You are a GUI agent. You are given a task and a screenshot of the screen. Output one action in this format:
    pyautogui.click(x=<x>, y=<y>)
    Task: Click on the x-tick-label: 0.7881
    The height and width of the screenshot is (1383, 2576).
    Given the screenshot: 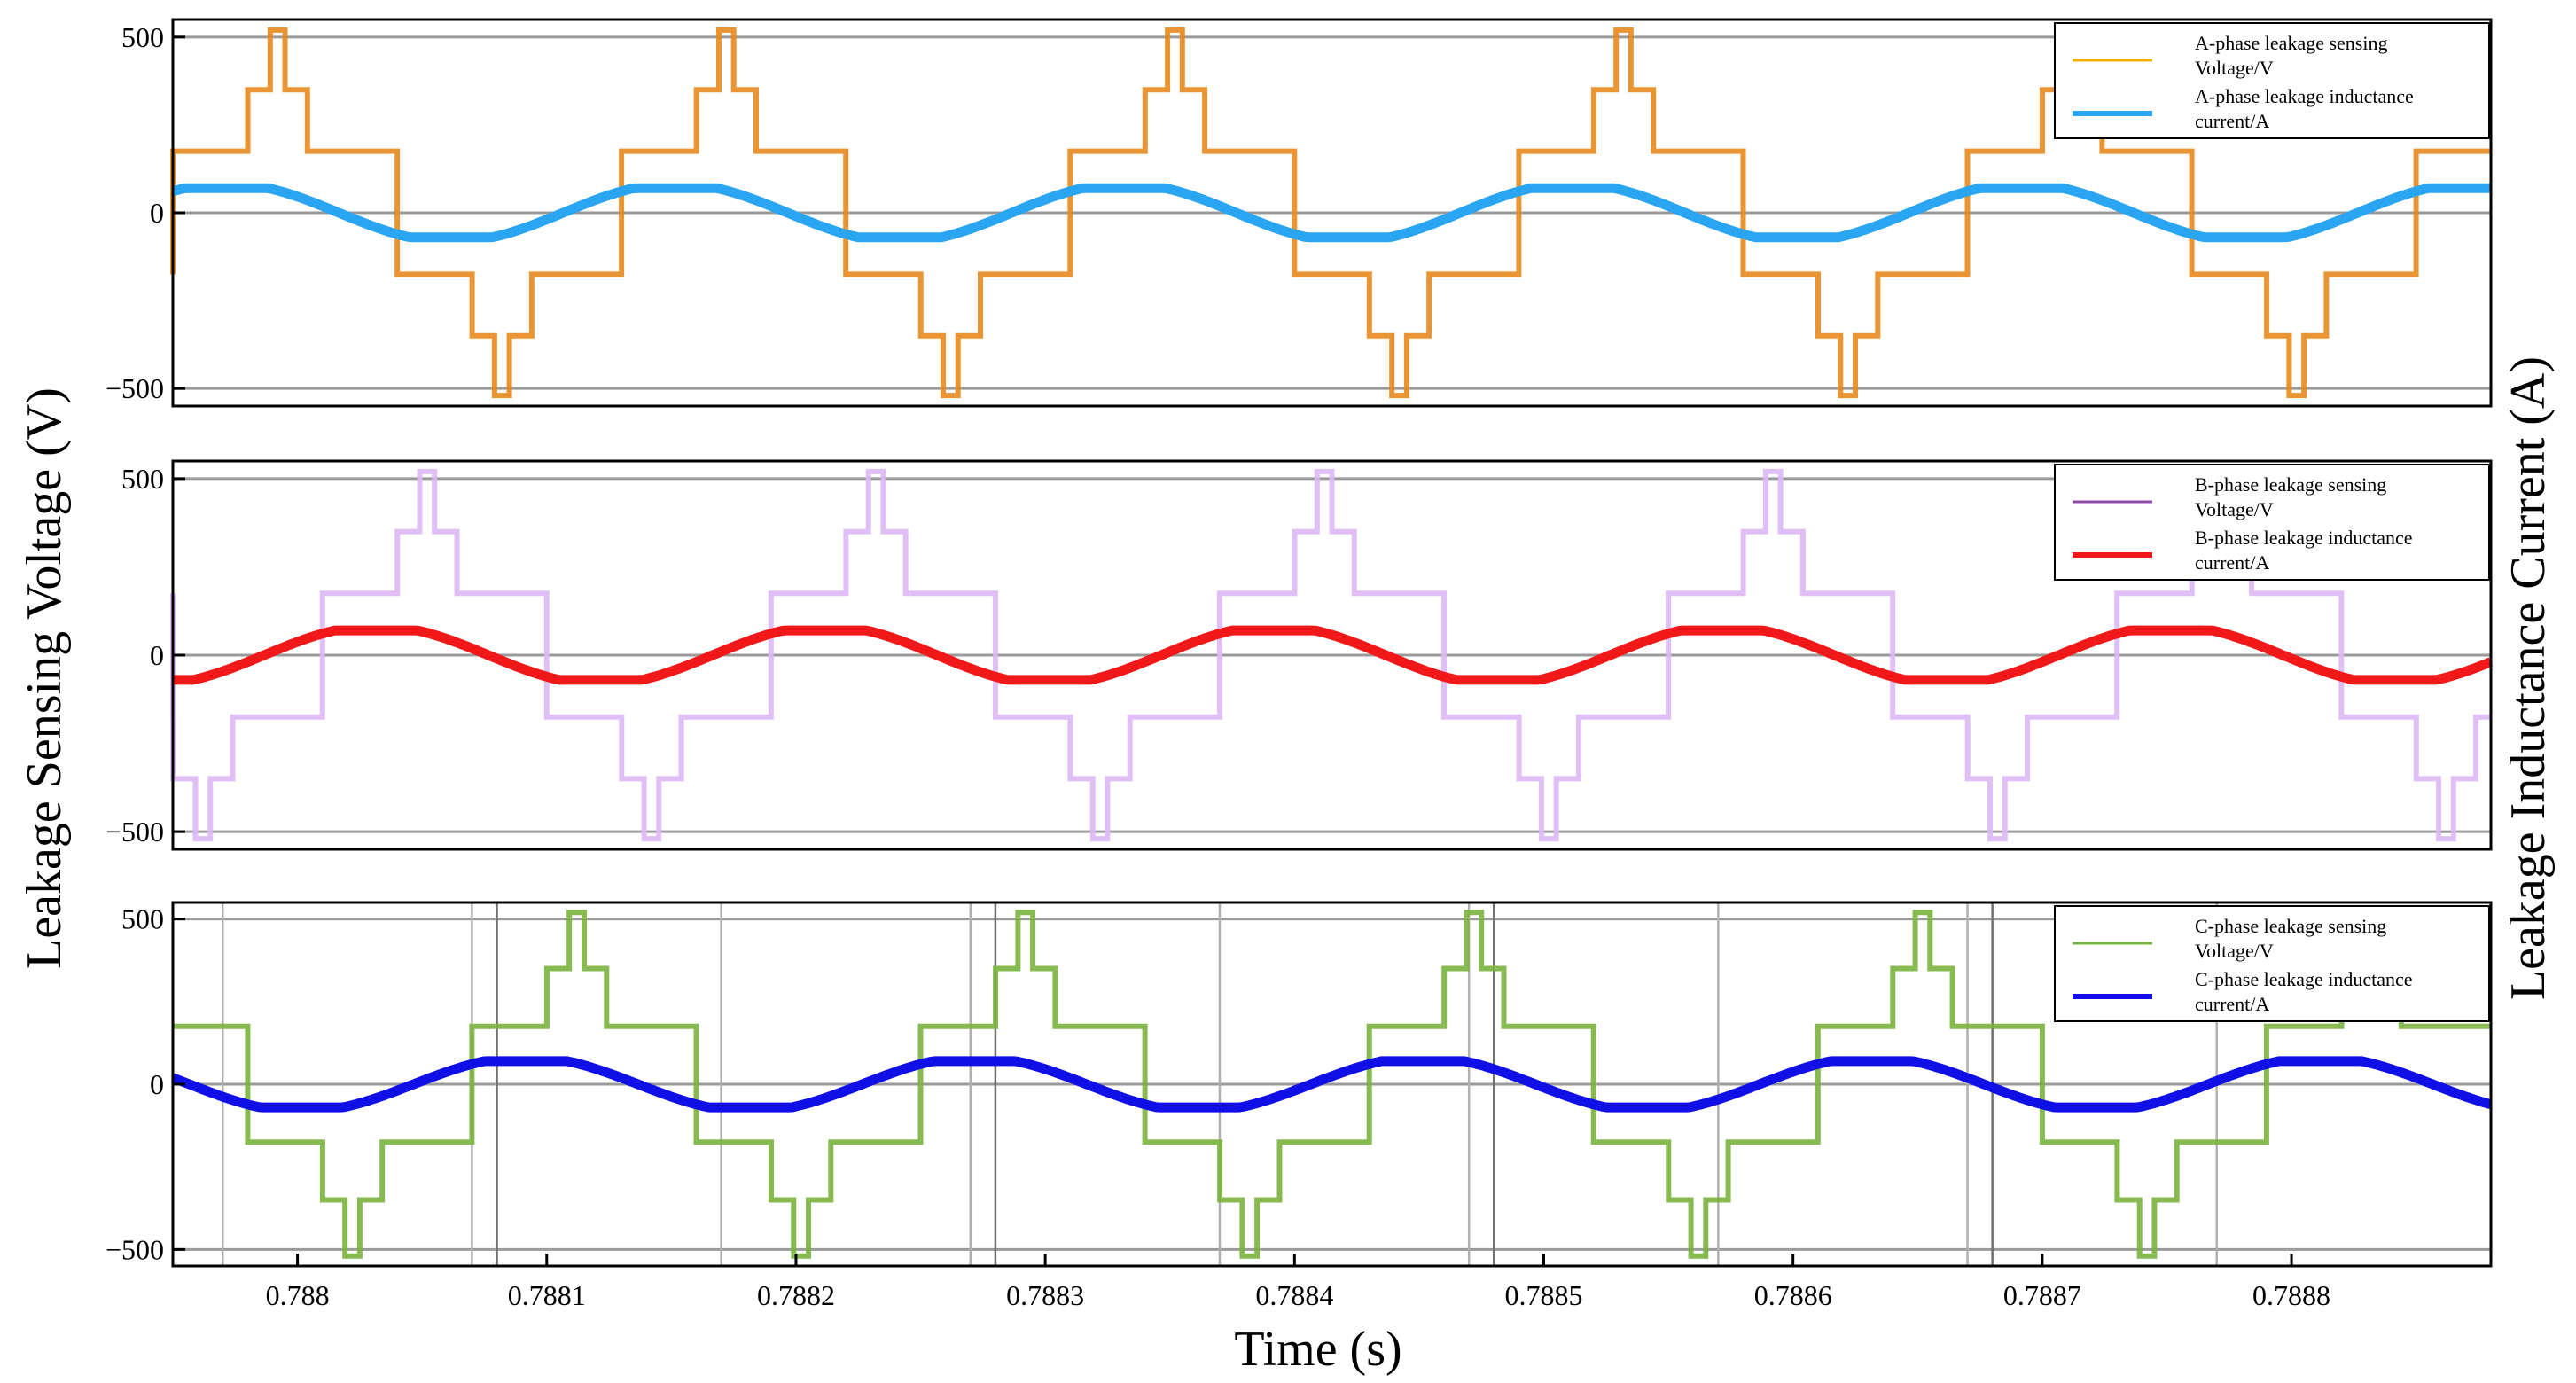 What is the action you would take?
    pyautogui.click(x=547, y=1295)
    